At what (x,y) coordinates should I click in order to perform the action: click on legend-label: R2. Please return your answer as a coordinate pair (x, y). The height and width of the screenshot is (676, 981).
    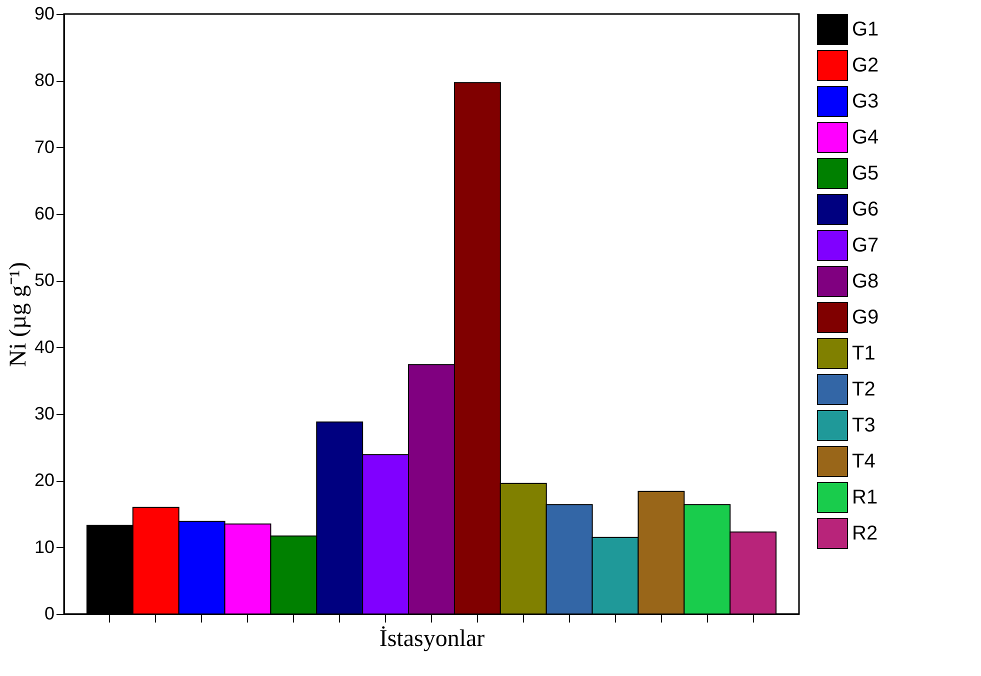
    Looking at the image, I should click on (865, 533).